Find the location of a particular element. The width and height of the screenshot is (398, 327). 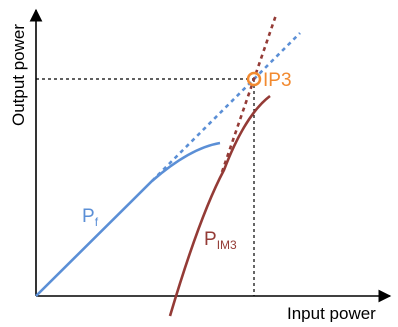

ip3-marker is located at coordinates (254, 79).